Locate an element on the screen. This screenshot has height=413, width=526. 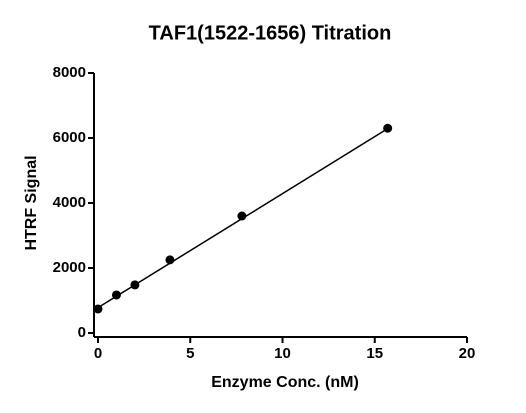
y-tick-label: 8000 is located at coordinates (69, 72).